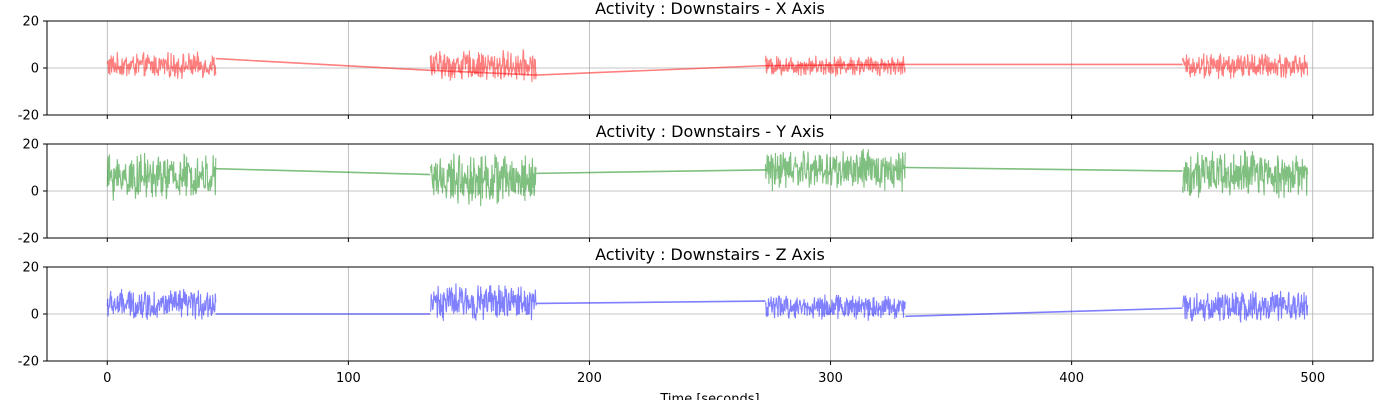  I want to click on panel-title: Activity : Downstairs - Z Axis, so click(710, 254).